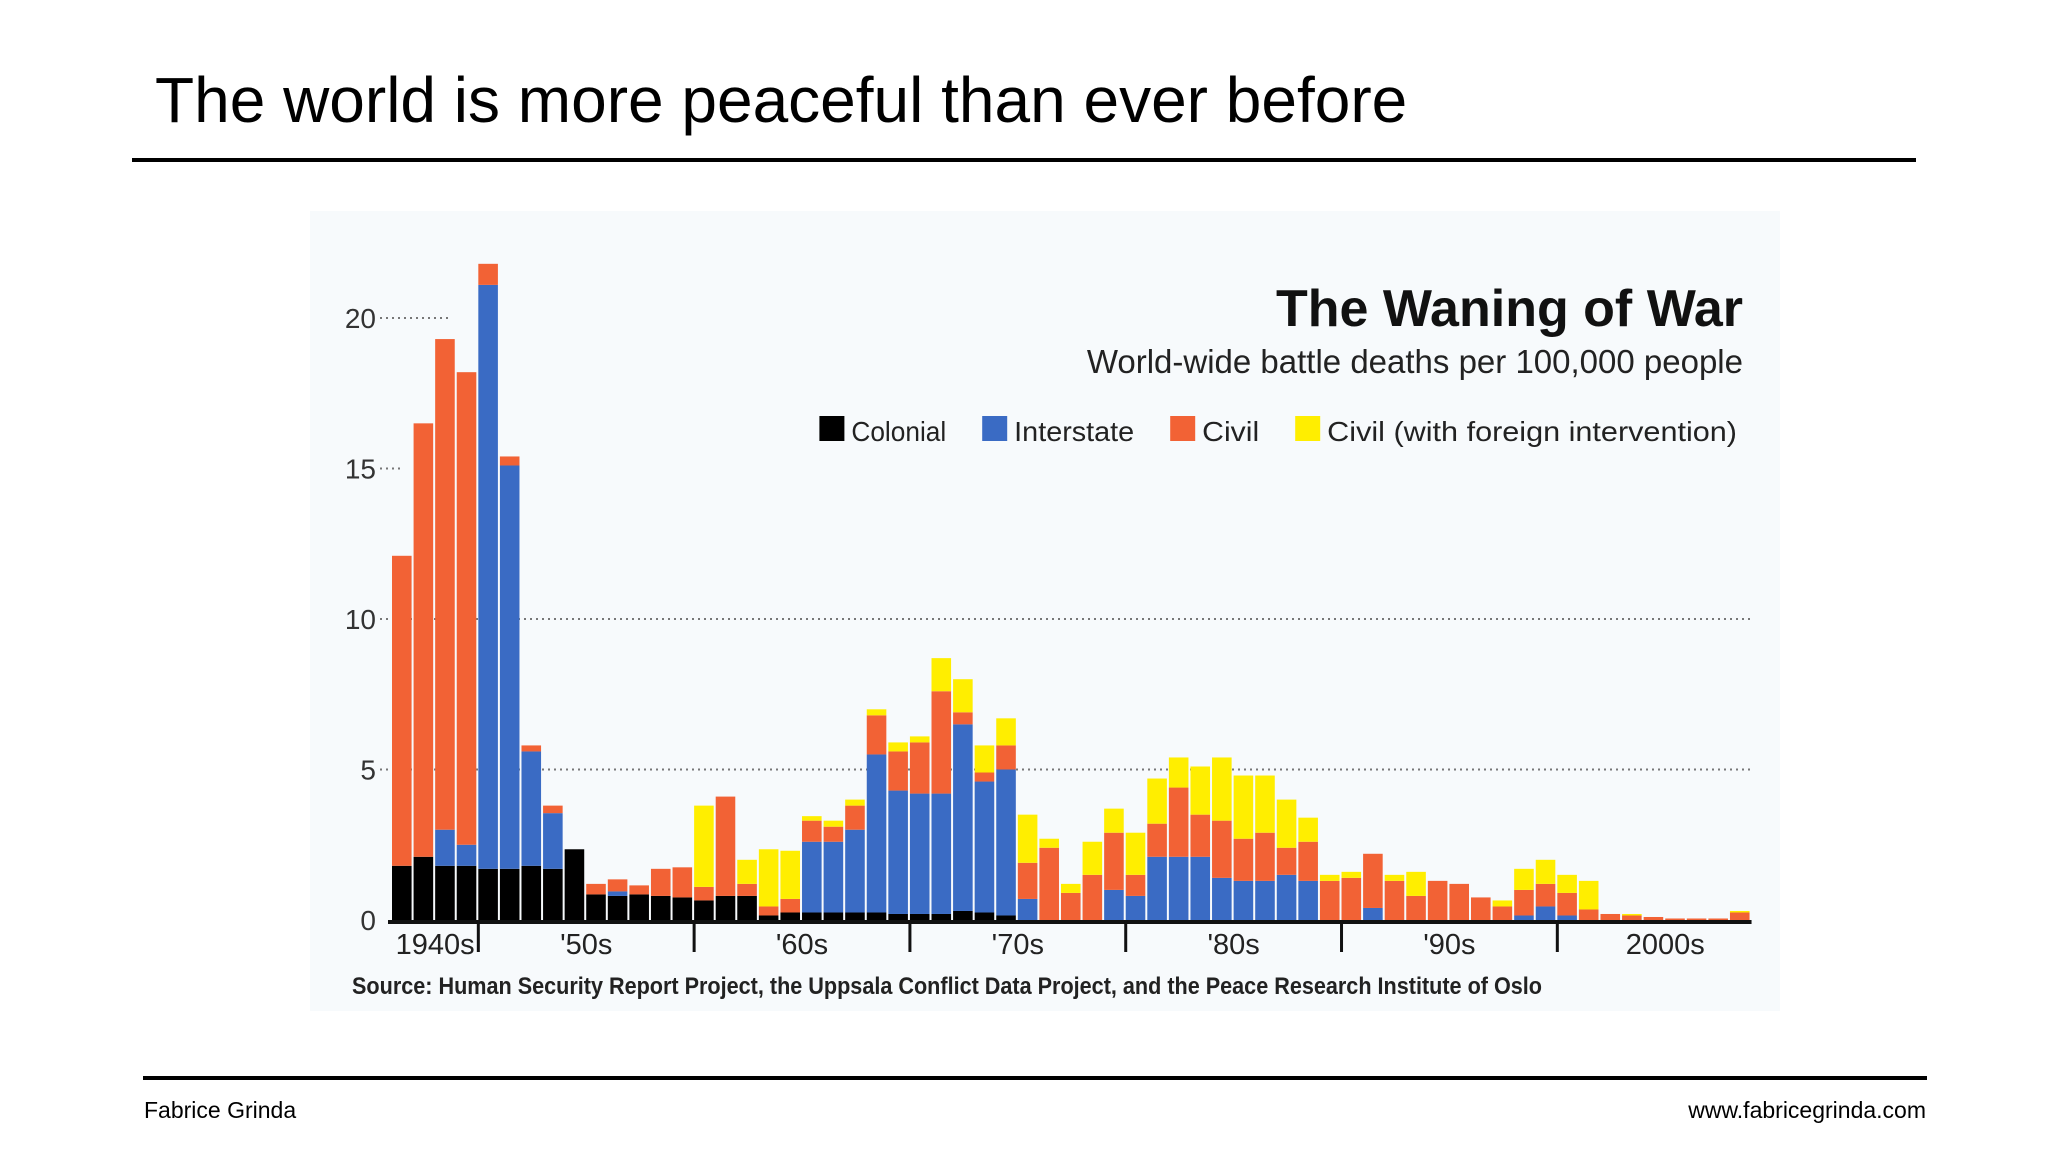 The width and height of the screenshot is (2048, 1152). I want to click on bar-year-1975, so click(1027, 867).